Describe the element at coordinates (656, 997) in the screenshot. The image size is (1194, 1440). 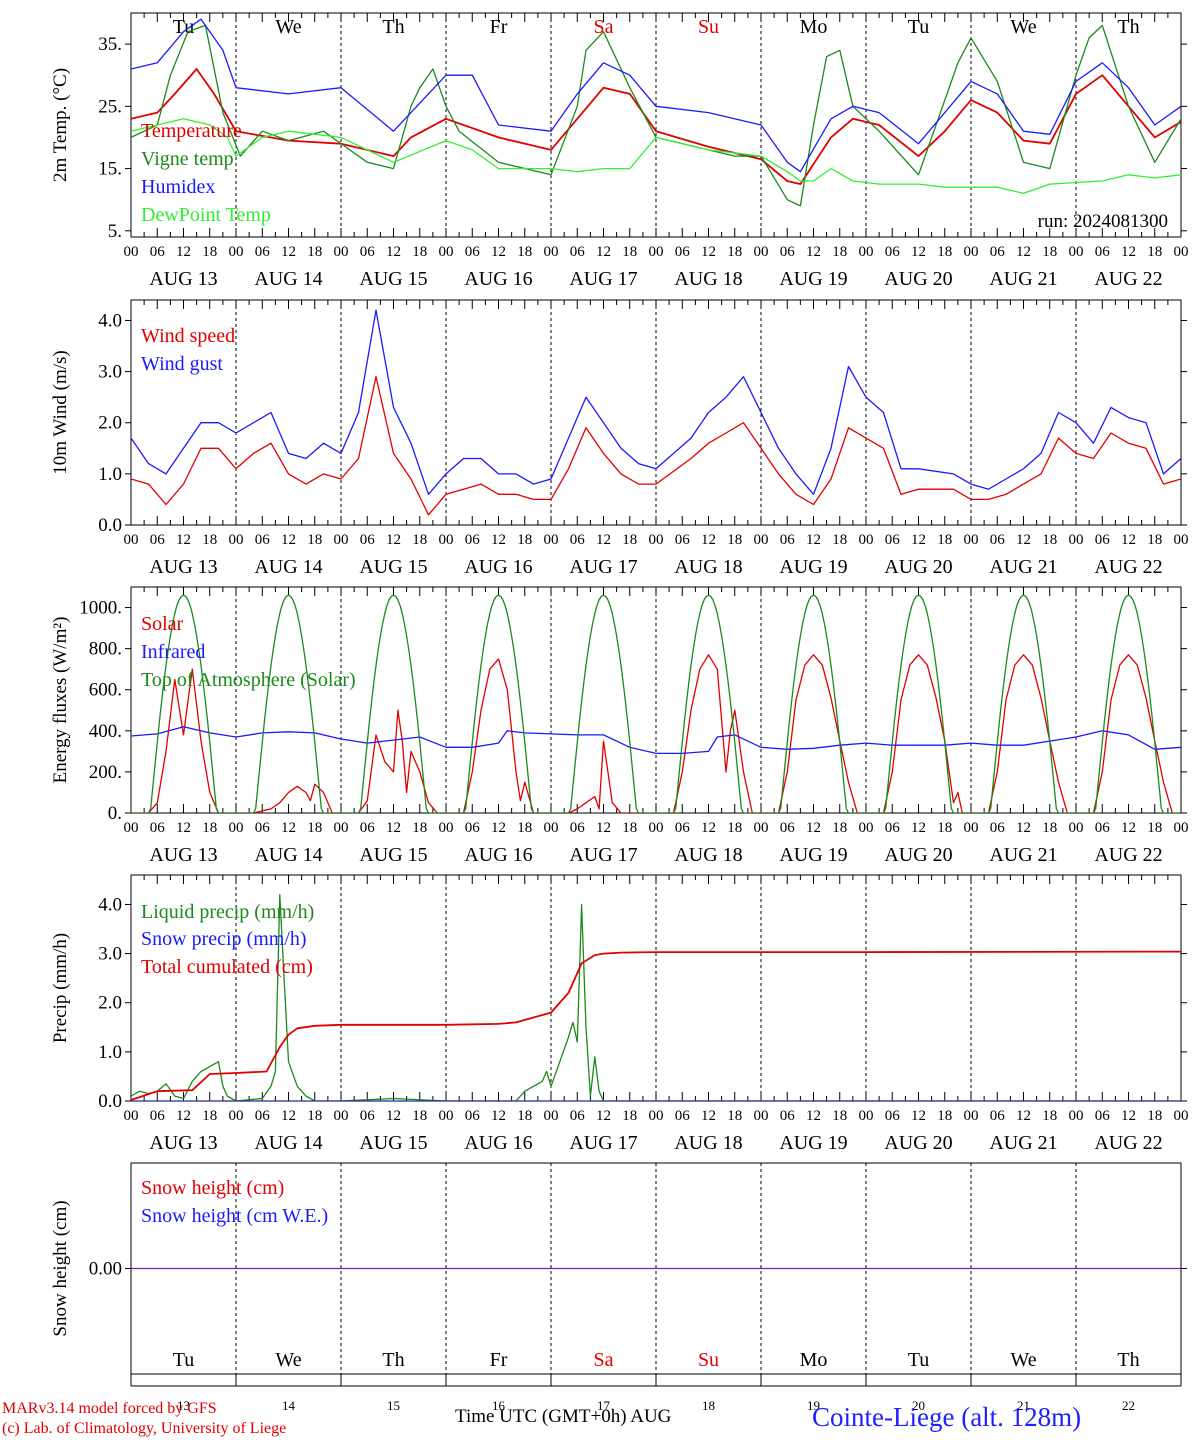
I see `series-line-liquid-precip-mm-h-` at that location.